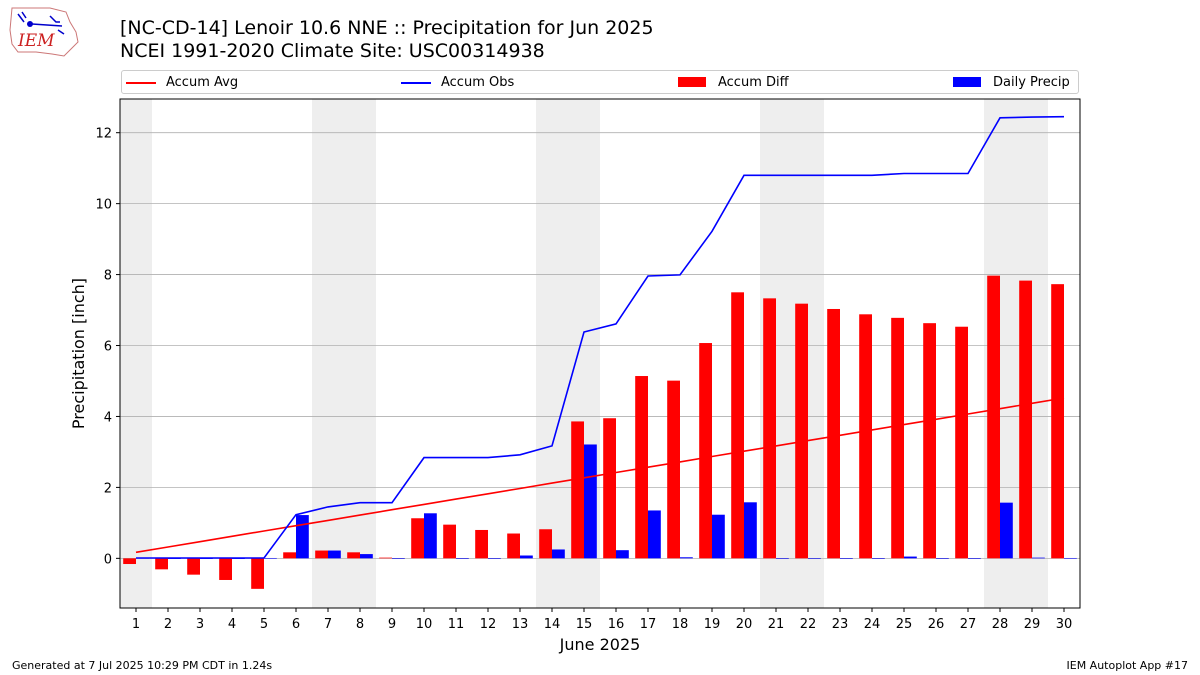  I want to click on chart-subtitle: NCEI 1991-2020 Climate Site: USC00314938, so click(332, 51).